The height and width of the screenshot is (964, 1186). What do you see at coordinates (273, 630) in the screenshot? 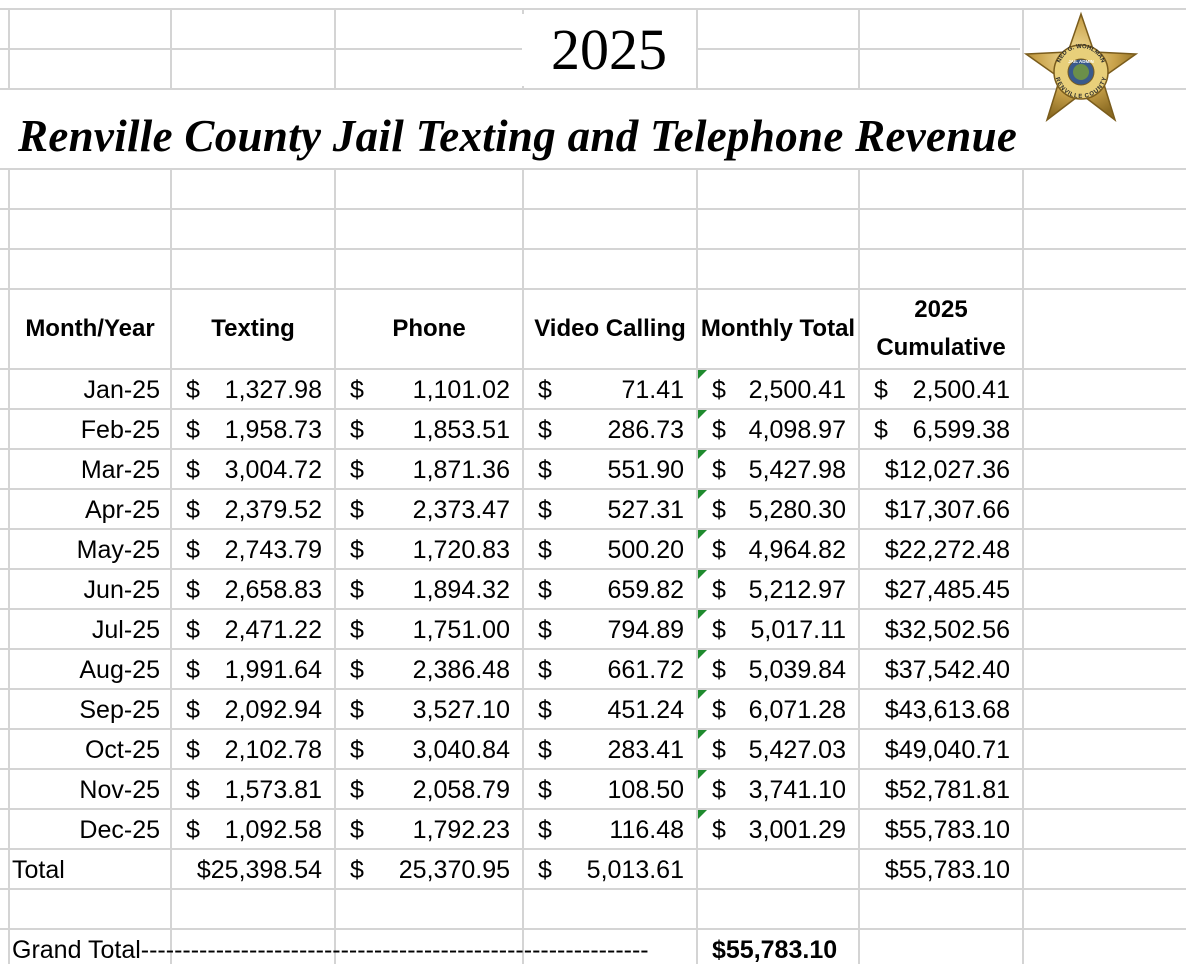
I see `amount: 2,471.22` at bounding box center [273, 630].